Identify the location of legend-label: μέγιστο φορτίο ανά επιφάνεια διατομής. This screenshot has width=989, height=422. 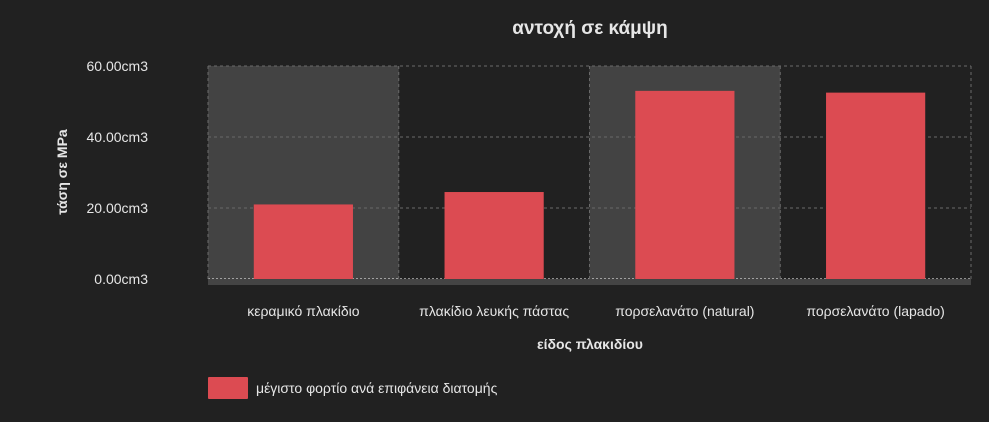
(377, 388).